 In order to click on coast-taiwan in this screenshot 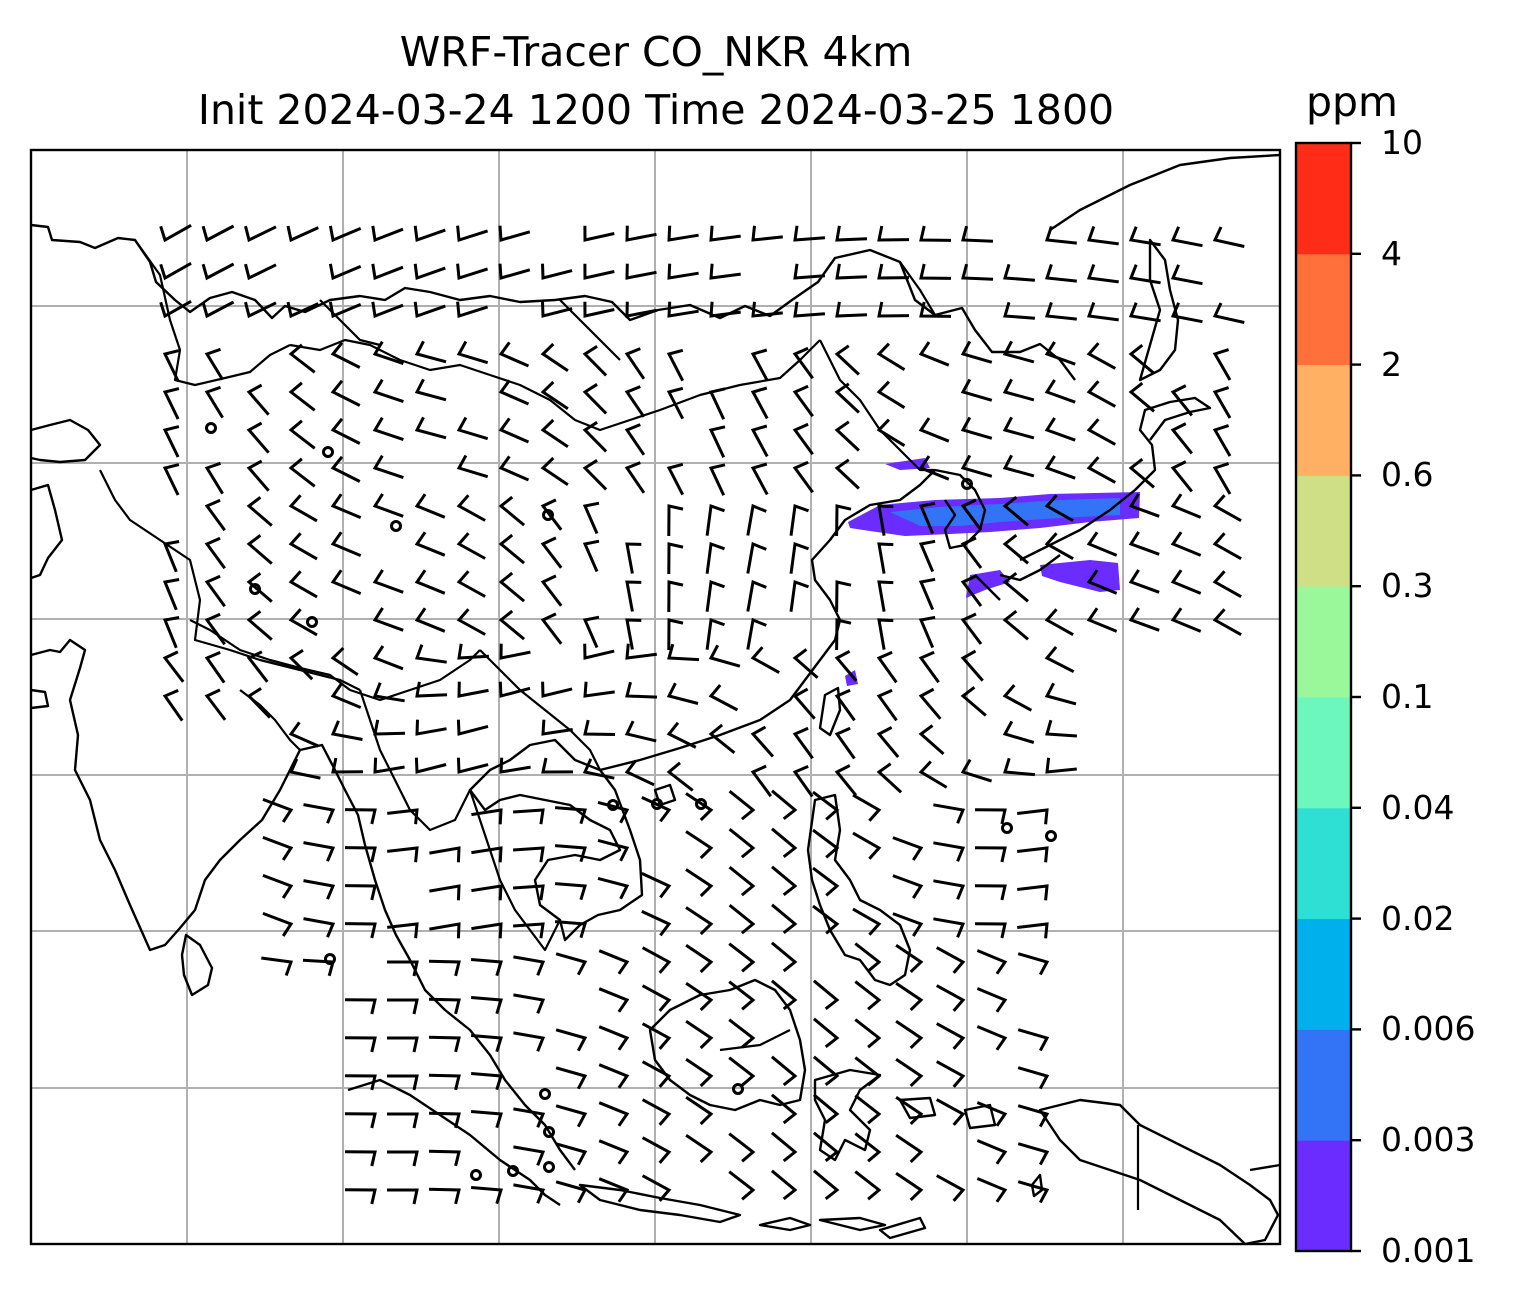, I will do `click(830, 711)`.